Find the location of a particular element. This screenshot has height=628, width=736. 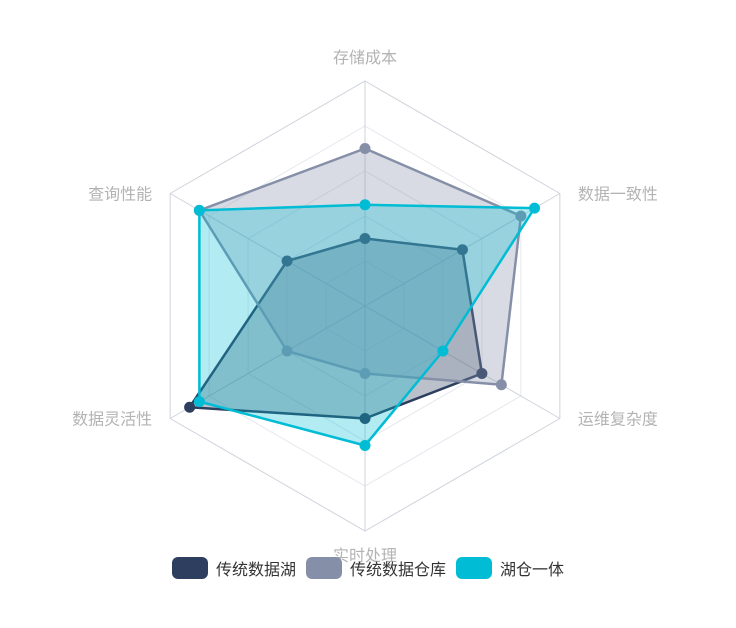

legend: 传统数据湖 传统数据仓库 湖仓一体 is located at coordinates (368, 568).